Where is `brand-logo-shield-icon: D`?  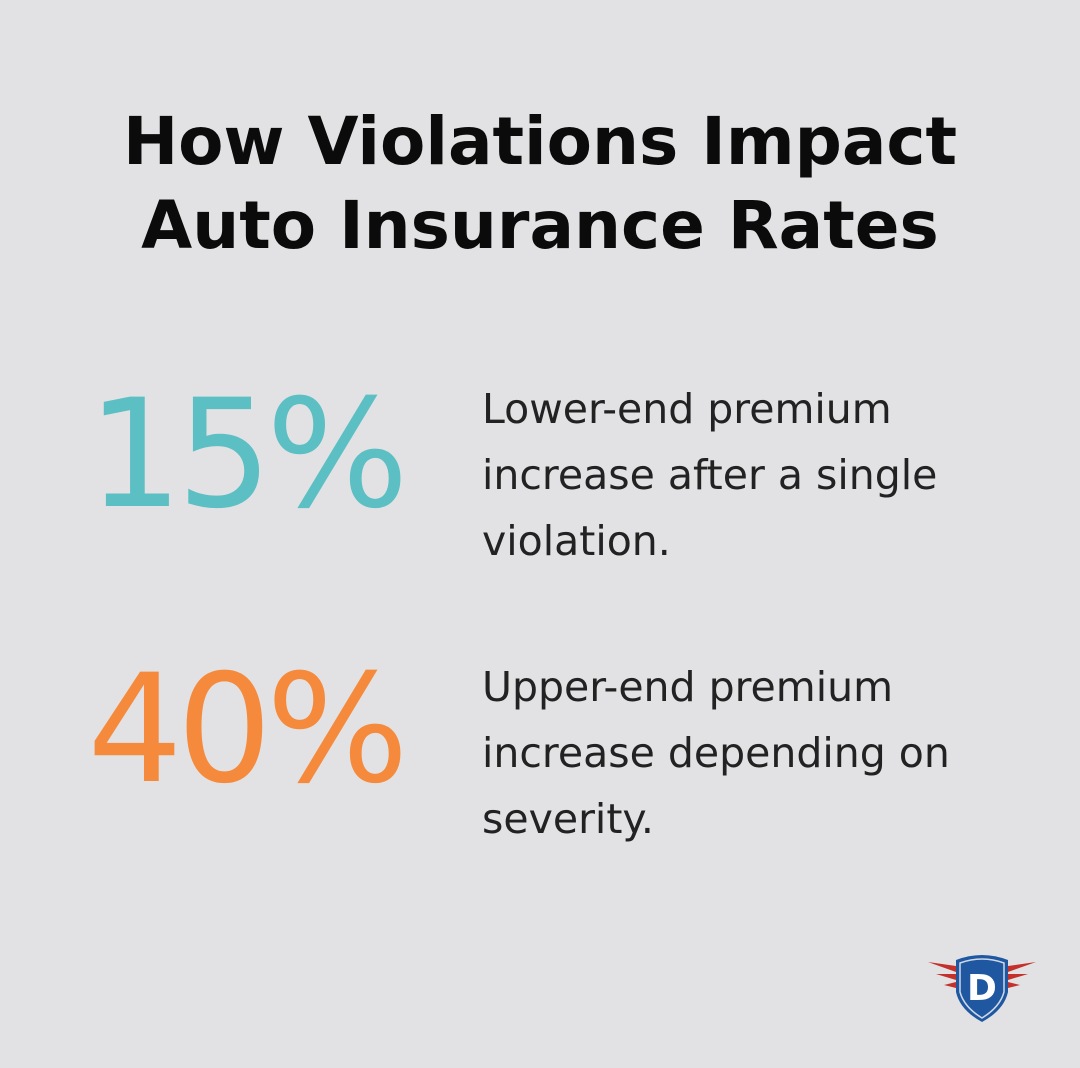
brand-logo-shield-icon: D is located at coordinates (982, 988).